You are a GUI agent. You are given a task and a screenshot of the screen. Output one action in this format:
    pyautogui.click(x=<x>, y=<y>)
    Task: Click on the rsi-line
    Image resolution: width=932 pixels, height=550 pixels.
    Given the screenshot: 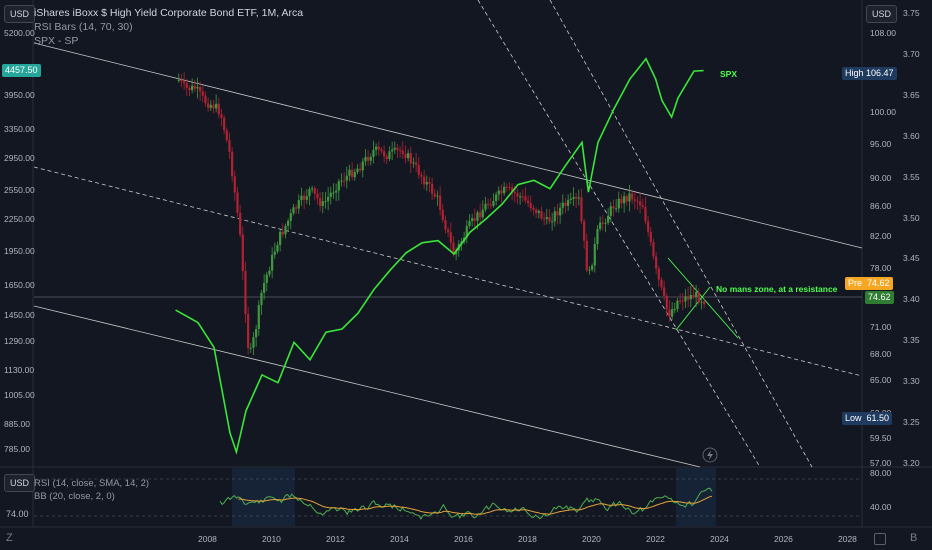 What is the action you would take?
    pyautogui.click(x=466, y=503)
    